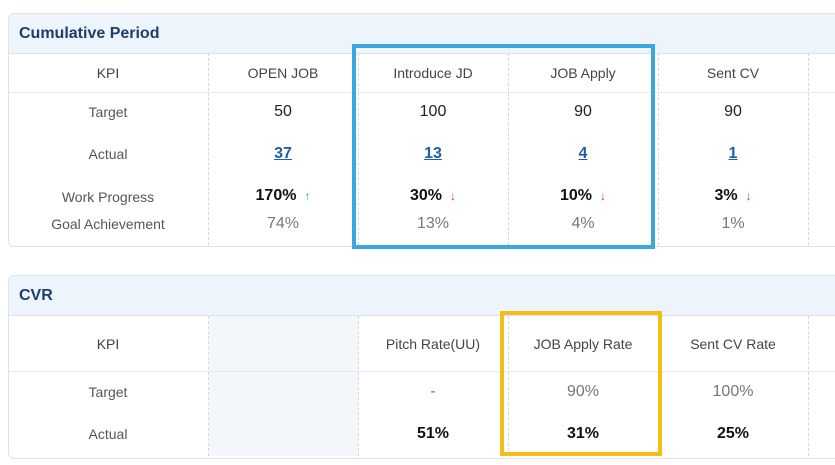  Describe the element at coordinates (433, 391) in the screenshot. I see `pitch-rate-target: -` at that location.